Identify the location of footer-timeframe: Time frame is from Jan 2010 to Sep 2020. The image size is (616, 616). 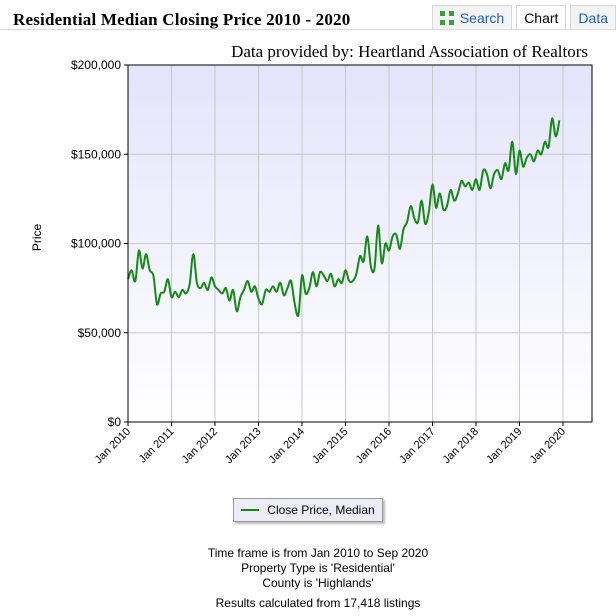
(318, 553).